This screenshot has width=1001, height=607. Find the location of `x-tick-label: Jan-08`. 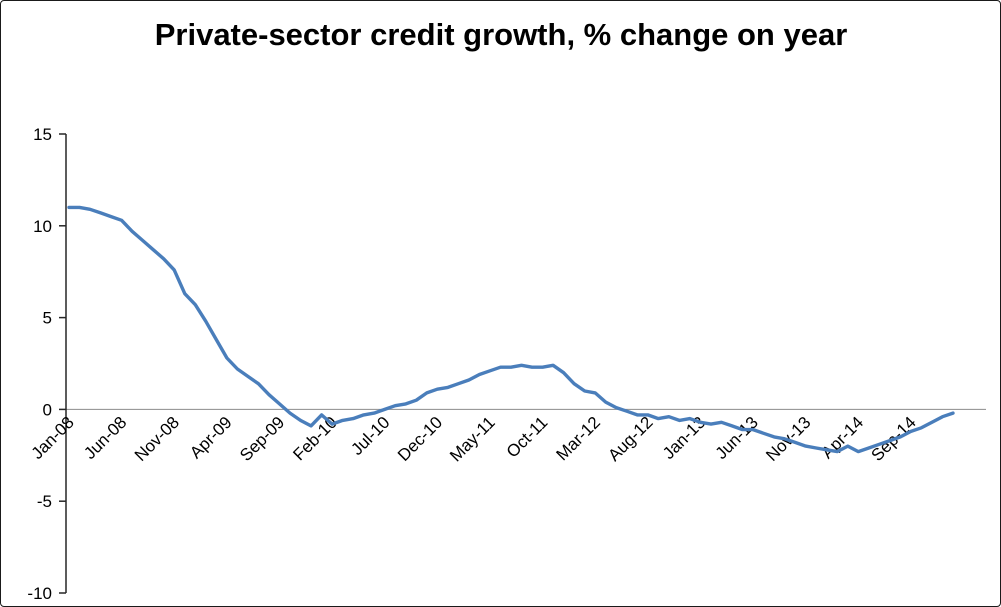

x-tick-label: Jan-08 is located at coordinates (53, 438).